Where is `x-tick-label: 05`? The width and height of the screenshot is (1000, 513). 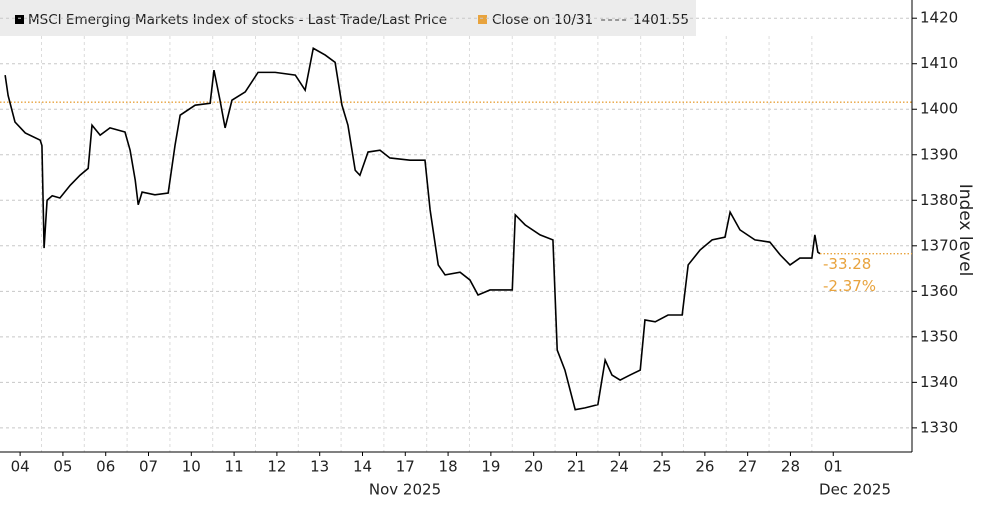
x-tick-label: 05 is located at coordinates (62, 467).